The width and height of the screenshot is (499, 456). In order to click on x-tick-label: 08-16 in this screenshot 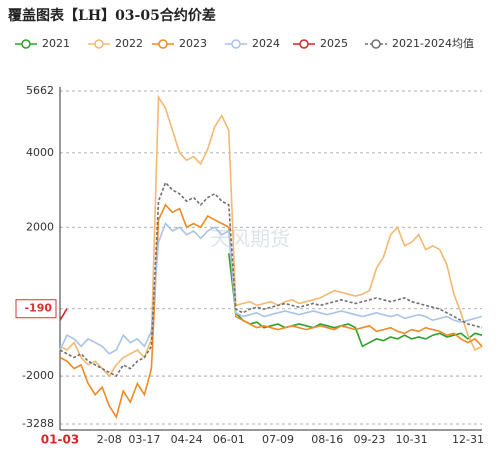, I will do `click(327, 439)`.